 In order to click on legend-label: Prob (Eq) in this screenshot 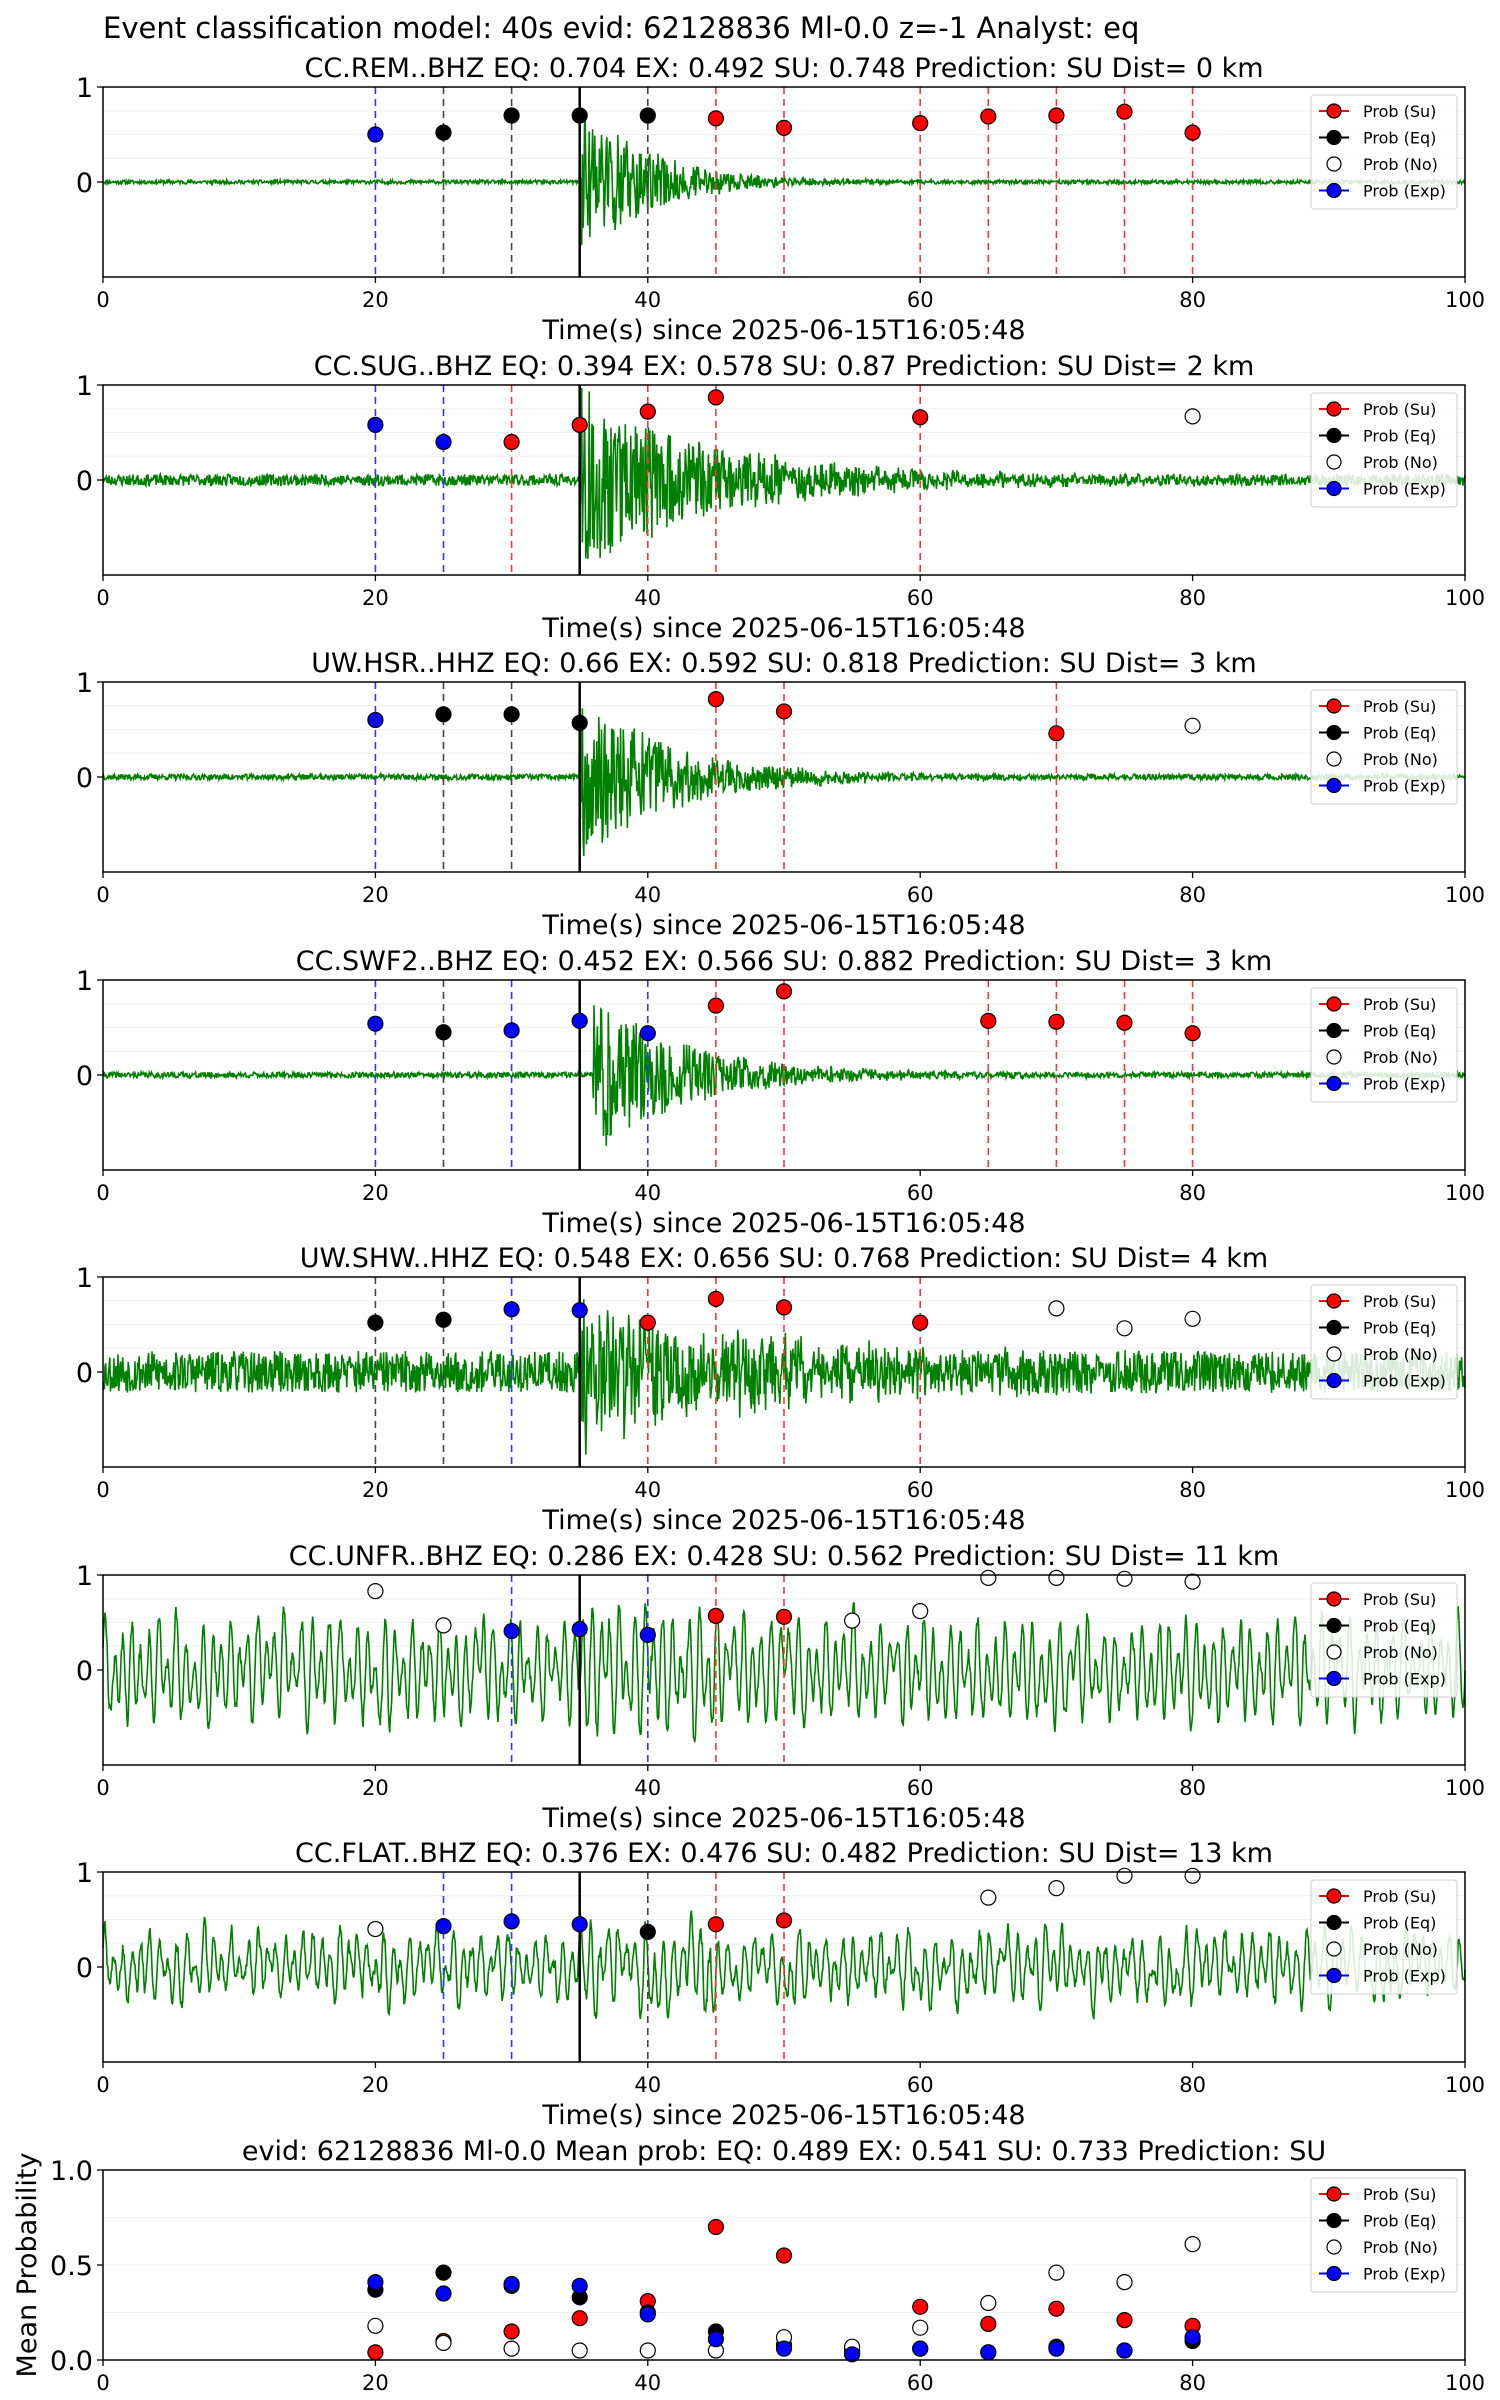, I will do `click(1399, 733)`.